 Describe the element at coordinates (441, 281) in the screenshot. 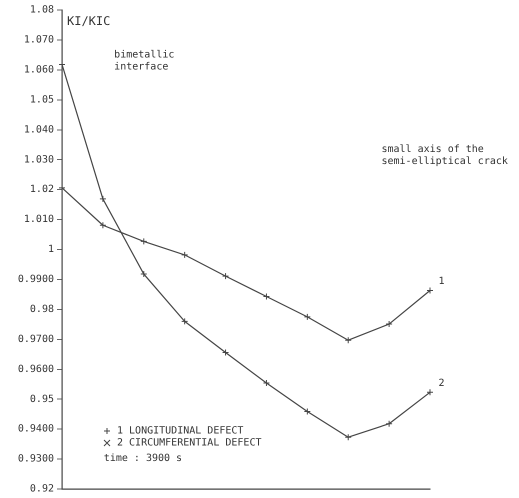

I see `text: 1` at that location.